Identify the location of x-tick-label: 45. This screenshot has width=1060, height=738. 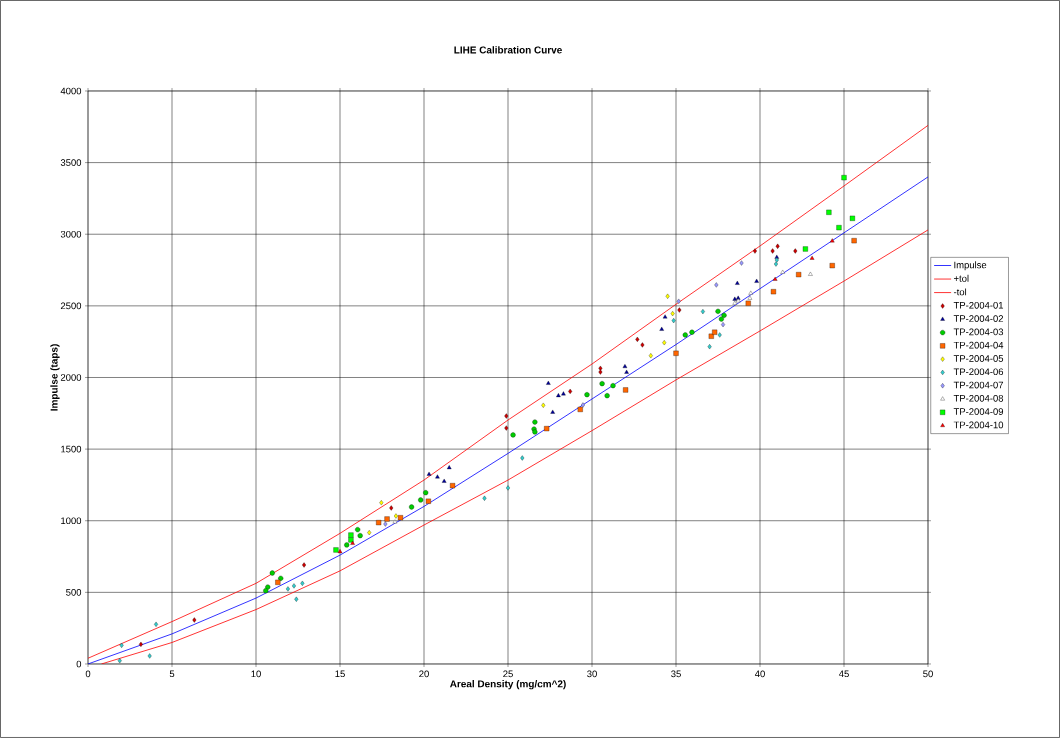
(843, 674).